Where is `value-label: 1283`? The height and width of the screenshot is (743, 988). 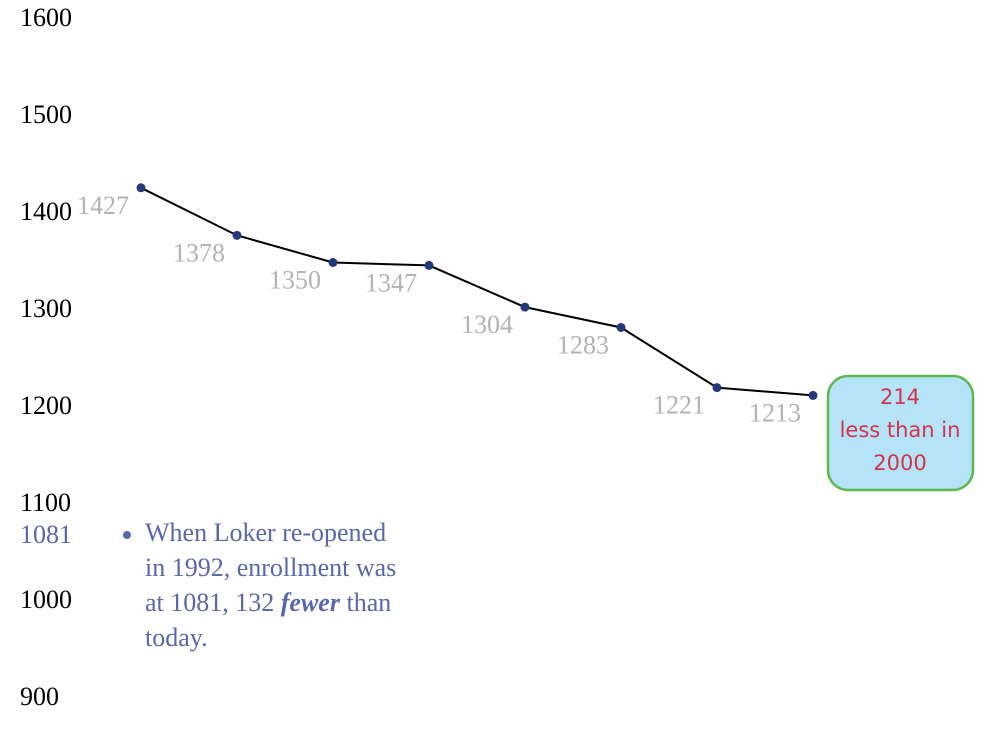
value-label: 1283 is located at coordinates (583, 344).